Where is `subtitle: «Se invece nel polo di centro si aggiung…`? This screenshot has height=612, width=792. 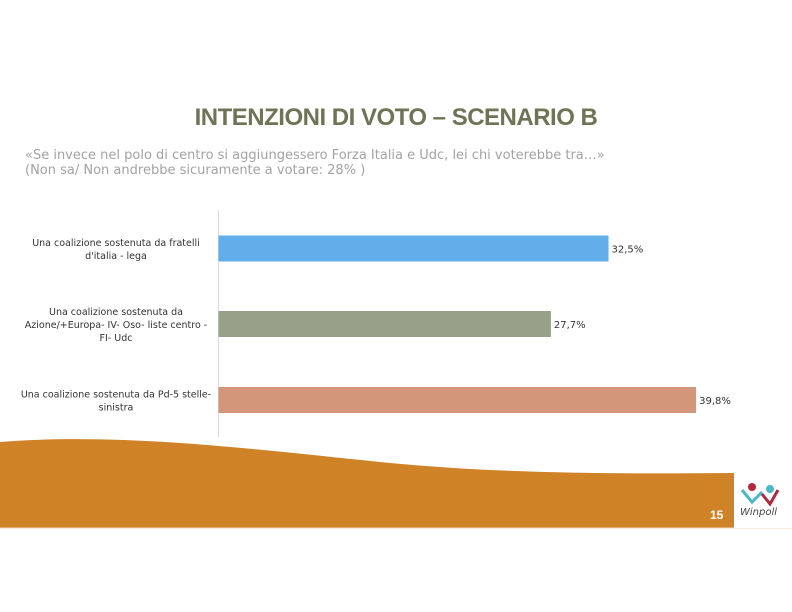
subtitle: «Se invece nel polo di centro si aggiung… is located at coordinates (315, 163).